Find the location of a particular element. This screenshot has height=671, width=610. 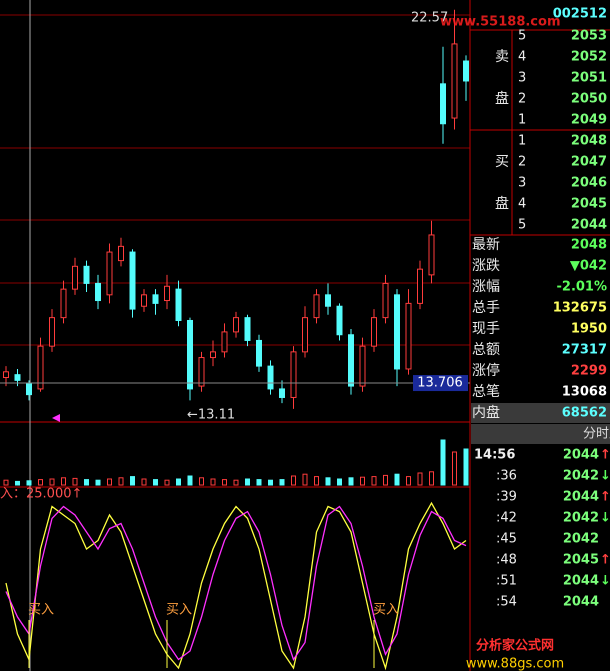

book-price: 2047 is located at coordinates (589, 162).